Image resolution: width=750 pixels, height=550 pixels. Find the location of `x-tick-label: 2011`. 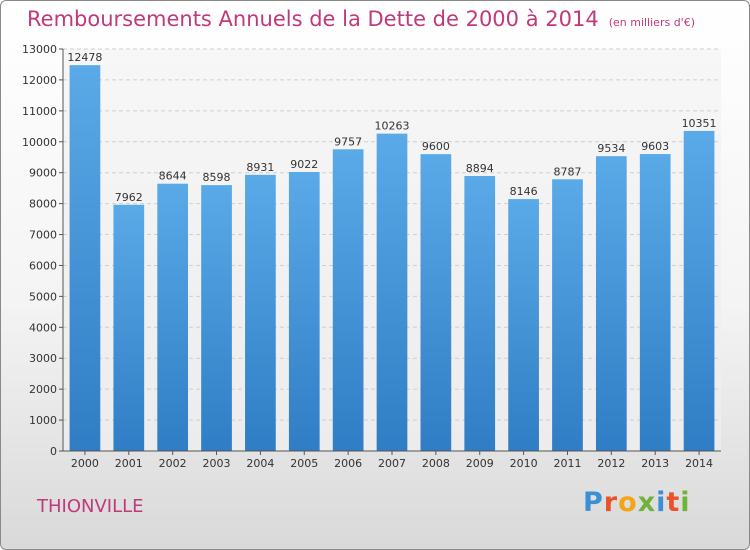

x-tick-label: 2011 is located at coordinates (567, 463).